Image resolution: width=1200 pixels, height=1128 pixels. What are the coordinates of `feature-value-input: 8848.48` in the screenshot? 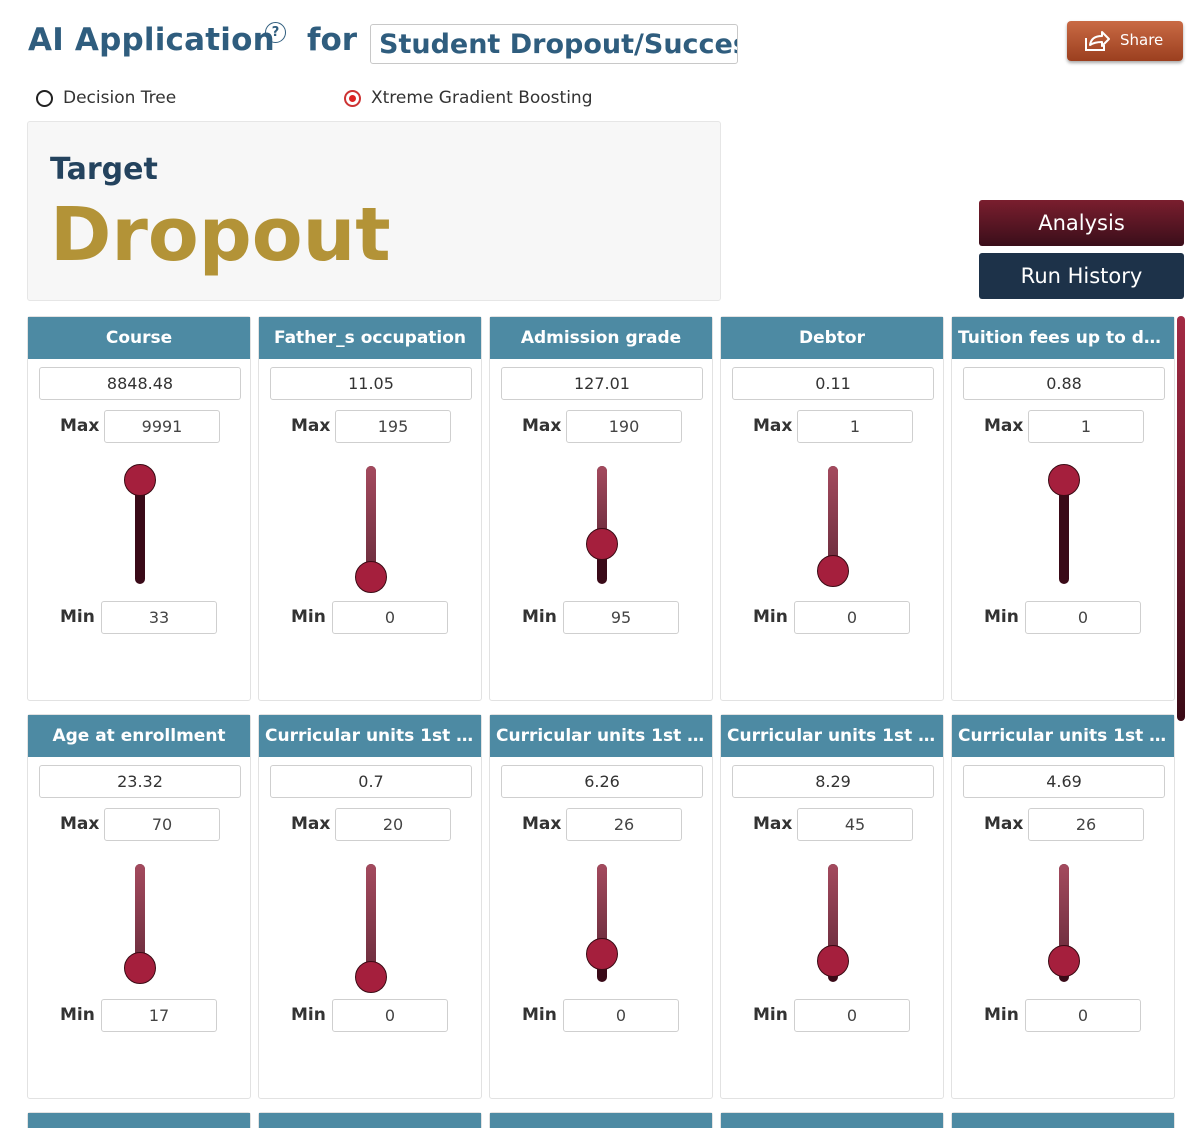 It's located at (140, 383).